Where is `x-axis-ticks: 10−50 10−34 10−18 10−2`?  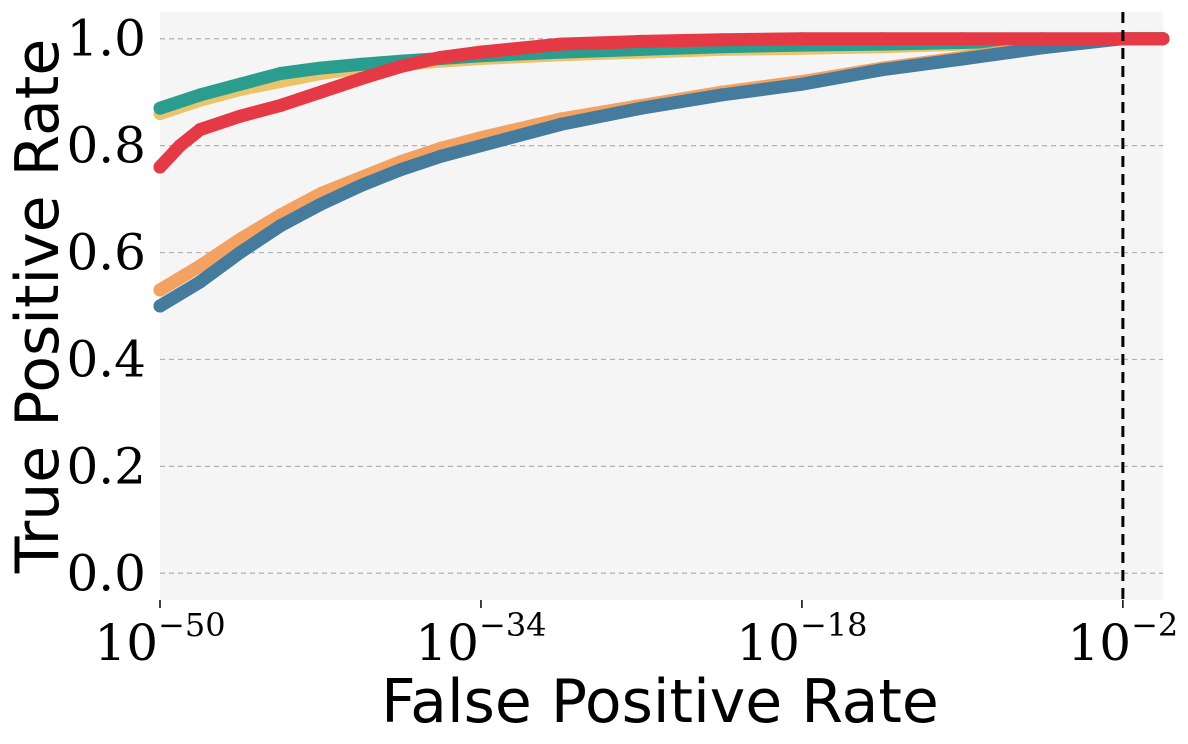
x-axis-ticks: 10−50 10−34 10−18 10−2 is located at coordinates (636, 636).